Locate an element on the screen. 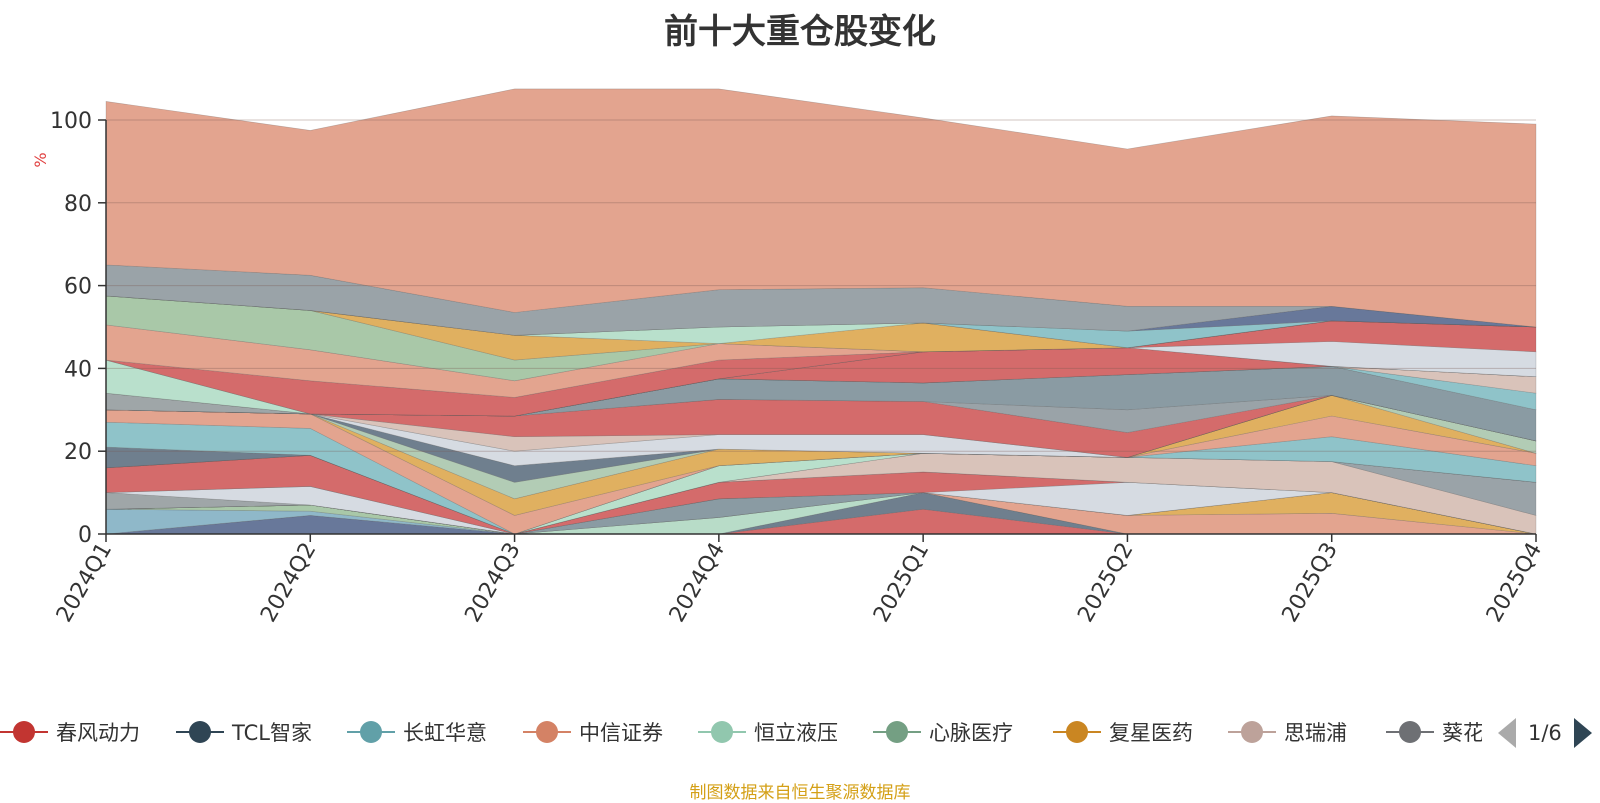  data-source-note: 制图数据来自恒生聚源数据库 is located at coordinates (800, 793).